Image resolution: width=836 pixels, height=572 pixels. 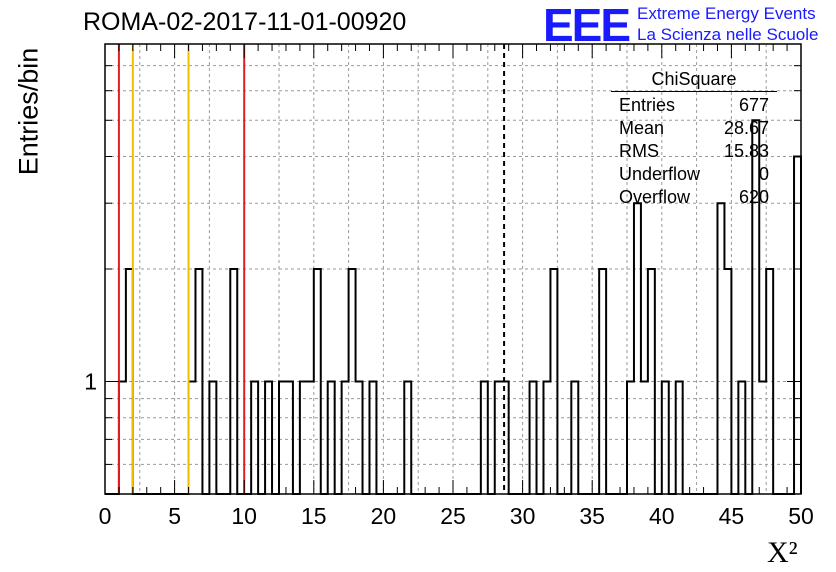 What do you see at coordinates (746, 151) in the screenshot?
I see `stats-value: 15.83` at bounding box center [746, 151].